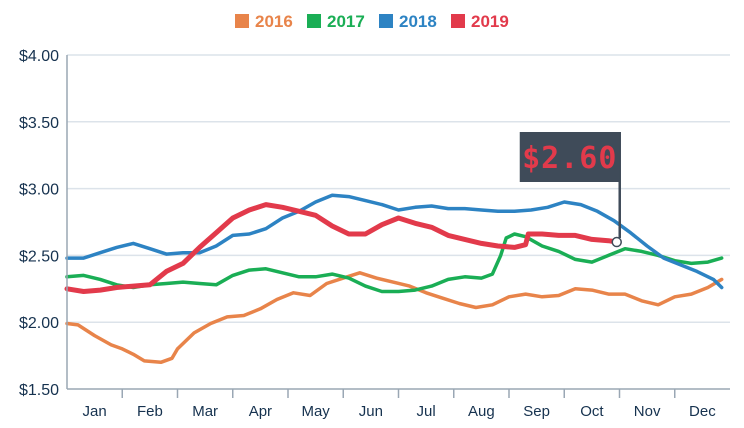 This screenshot has height=428, width=744. What do you see at coordinates (39, 323) in the screenshot?
I see `y-tick-label: $2.00` at bounding box center [39, 323].